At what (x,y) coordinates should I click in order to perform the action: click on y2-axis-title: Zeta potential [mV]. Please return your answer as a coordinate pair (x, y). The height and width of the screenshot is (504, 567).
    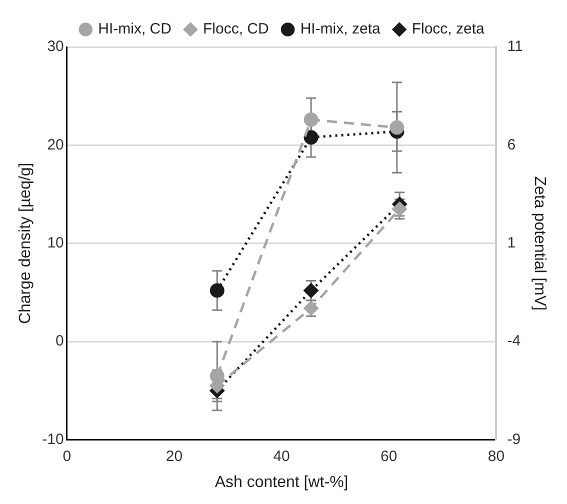
    Looking at the image, I should click on (539, 243).